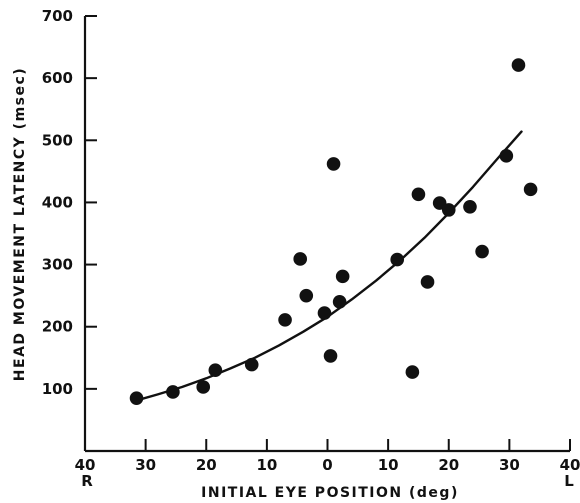 The width and height of the screenshot is (580, 503). What do you see at coordinates (569, 481) in the screenshot?
I see `x-direction-label-right: L` at bounding box center [569, 481].